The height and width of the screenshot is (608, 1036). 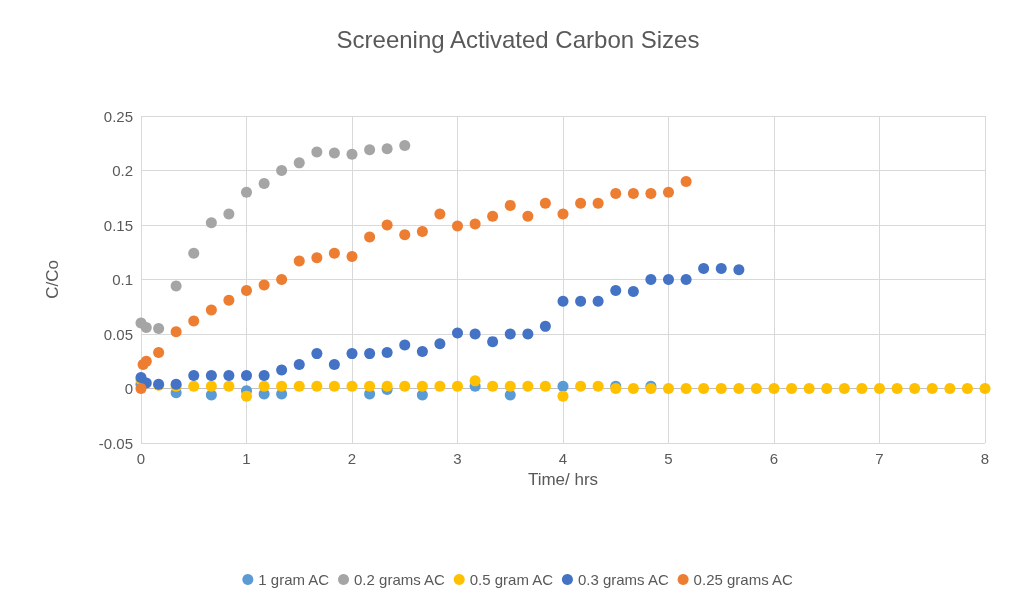 What do you see at coordinates (118, 334) in the screenshot?
I see `y-tick-label: 0.05` at bounding box center [118, 334].